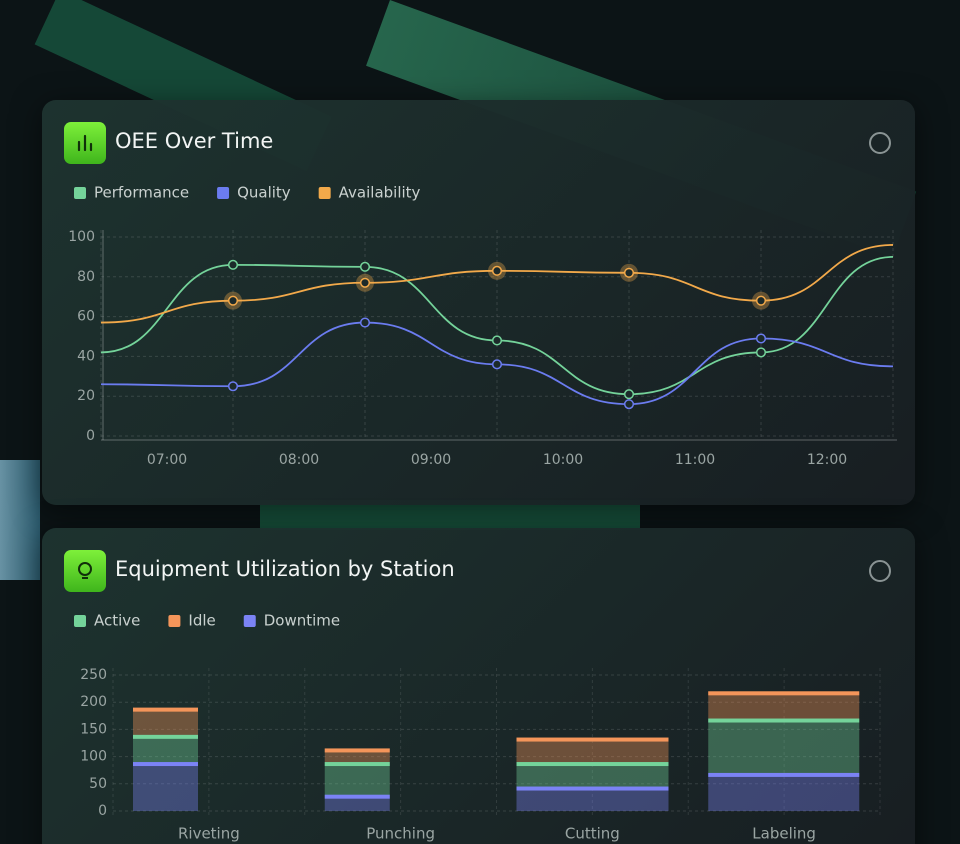  What do you see at coordinates (302, 621) in the screenshot?
I see `legend-label: Downtime` at bounding box center [302, 621].